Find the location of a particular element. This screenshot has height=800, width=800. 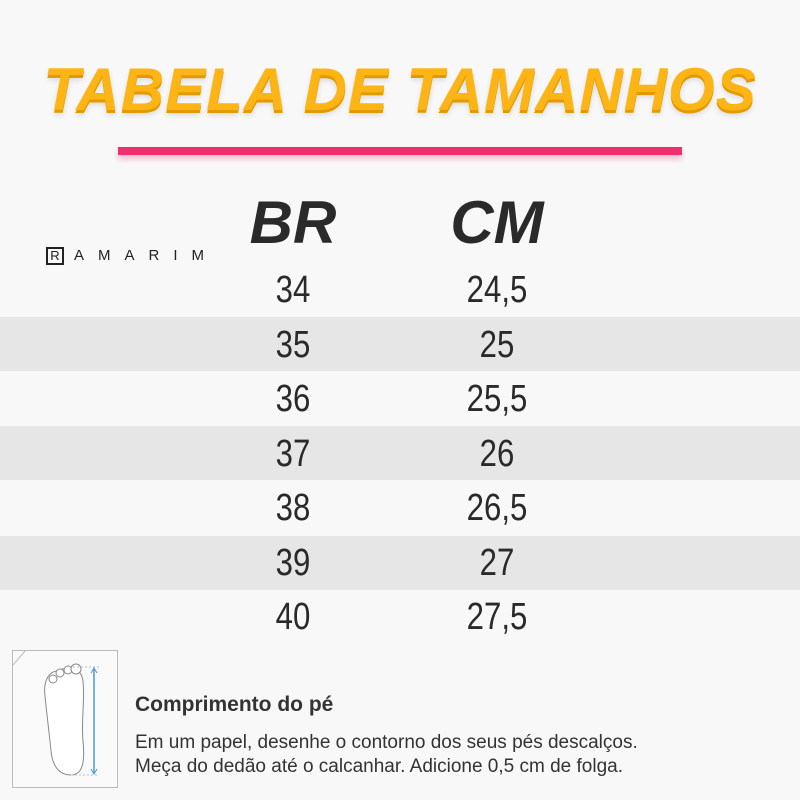

cell-cm: 25,5 is located at coordinates (497, 399).